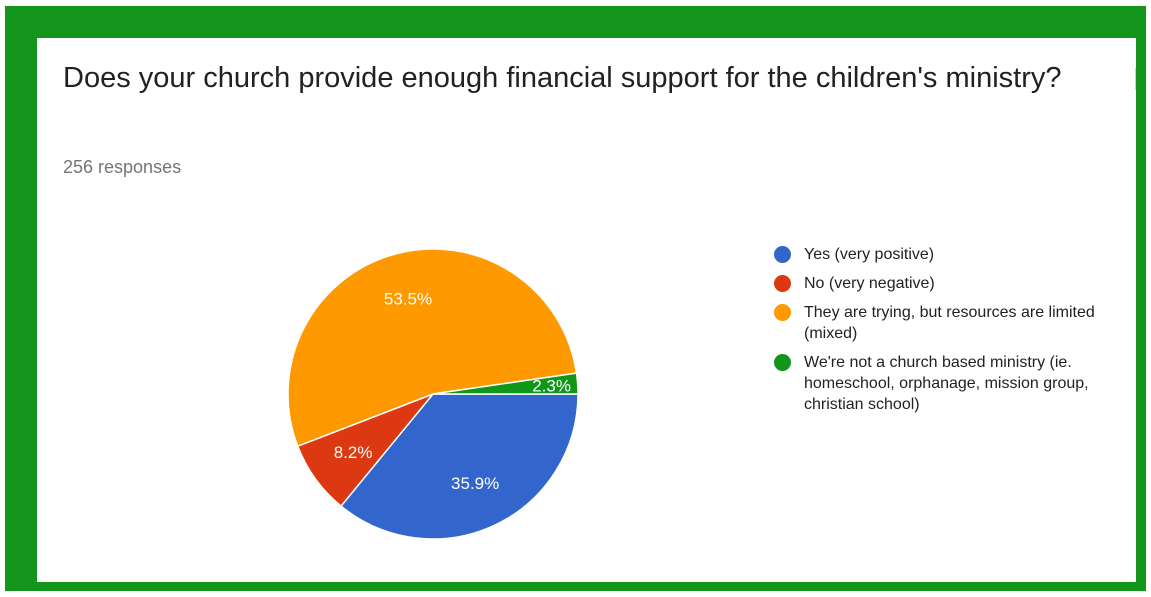 This screenshot has height=597, width=1151. I want to click on scrollbar-edge, so click(1135, 79).